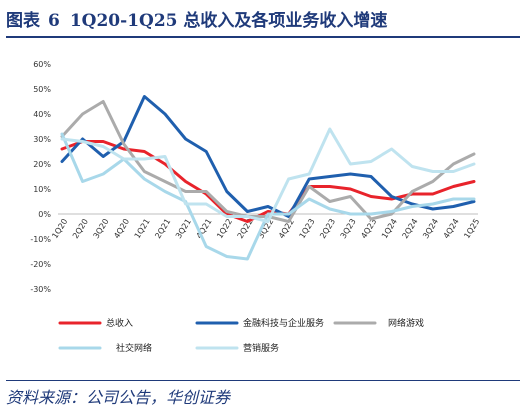 Image resolution: width=524 pixels, height=413 pixels. Describe the element at coordinates (42, 189) in the screenshot. I see `y-tick-label: 10%` at that location.